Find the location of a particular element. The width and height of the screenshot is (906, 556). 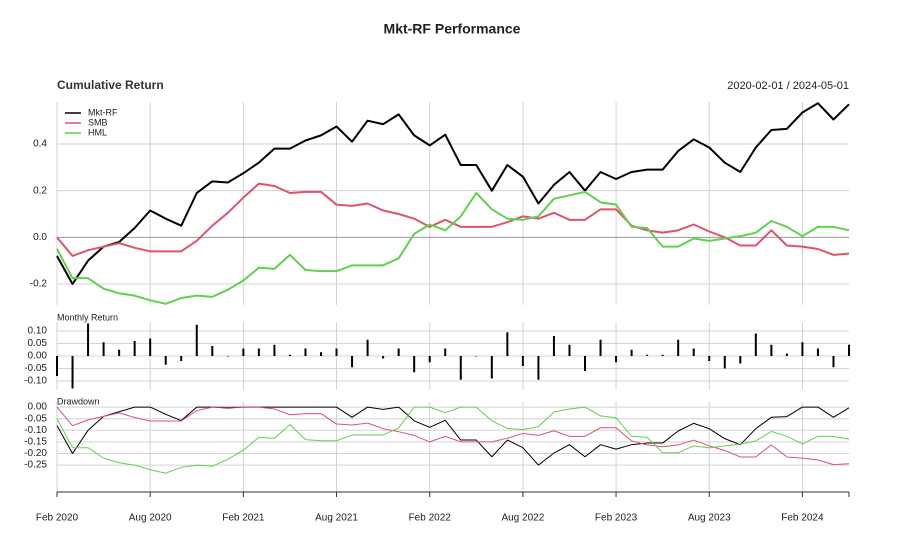

panel-title: Drawdown is located at coordinates (78, 401).